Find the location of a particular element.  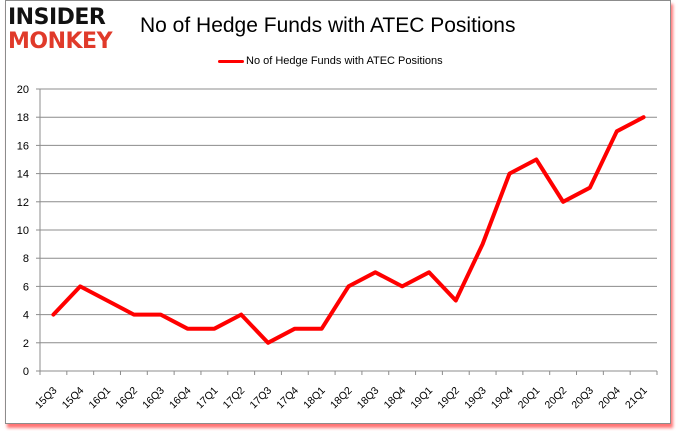

x-tick-label: 16Q4 is located at coordinates (180, 398).